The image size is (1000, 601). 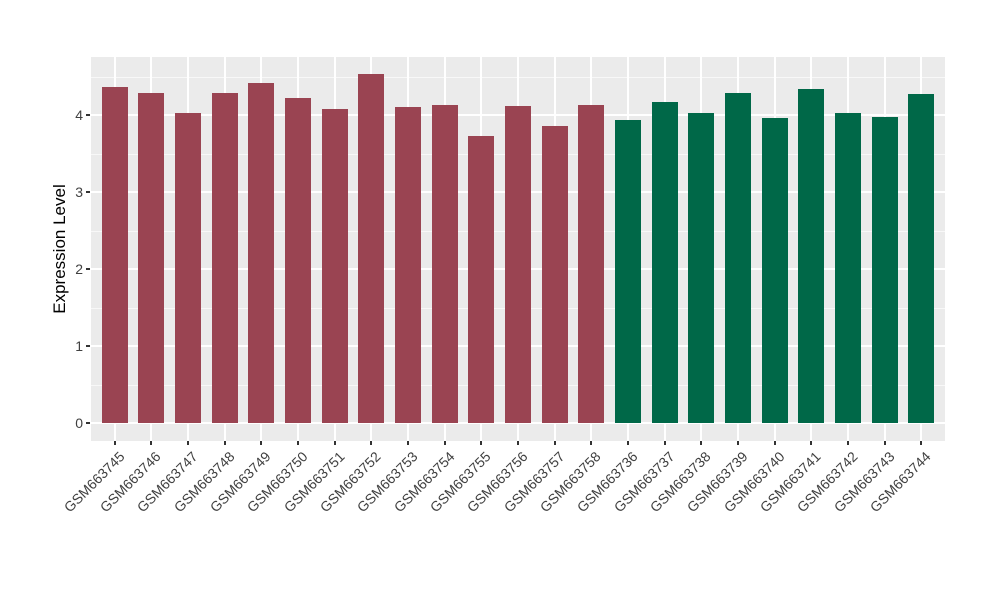 I want to click on bar-GSM663740, so click(x=774, y=270).